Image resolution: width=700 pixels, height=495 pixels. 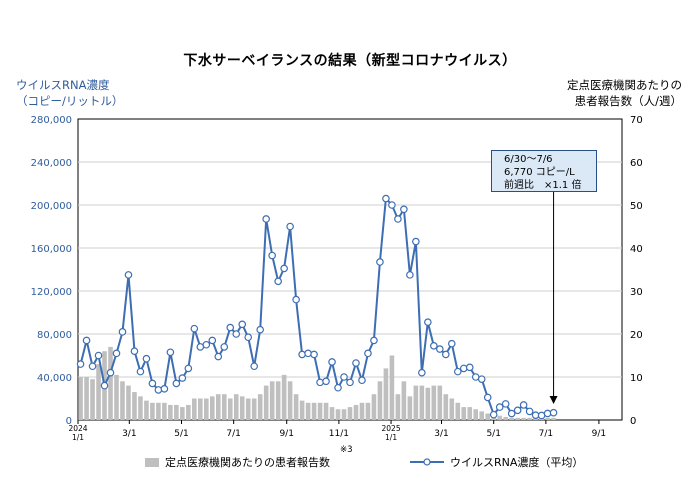 I want to click on left-tick-label: 240,000, so click(x=51, y=163).